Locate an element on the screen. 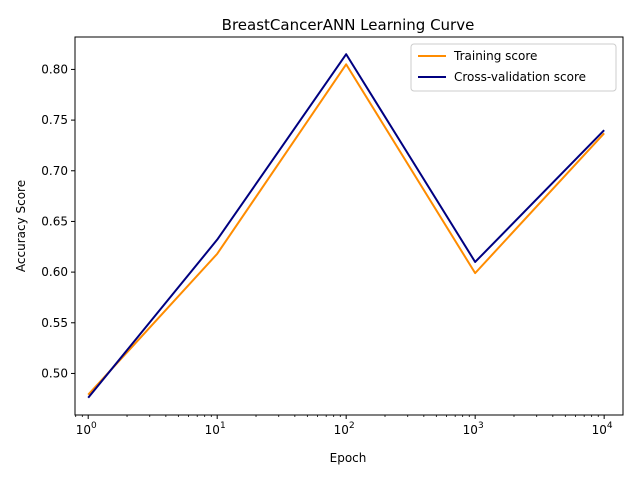 This screenshot has width=640, height=480. y-axis-ticks: 0.50 0.55 0.60 0.65 0.70 0.75 0.80 is located at coordinates (58, 221).